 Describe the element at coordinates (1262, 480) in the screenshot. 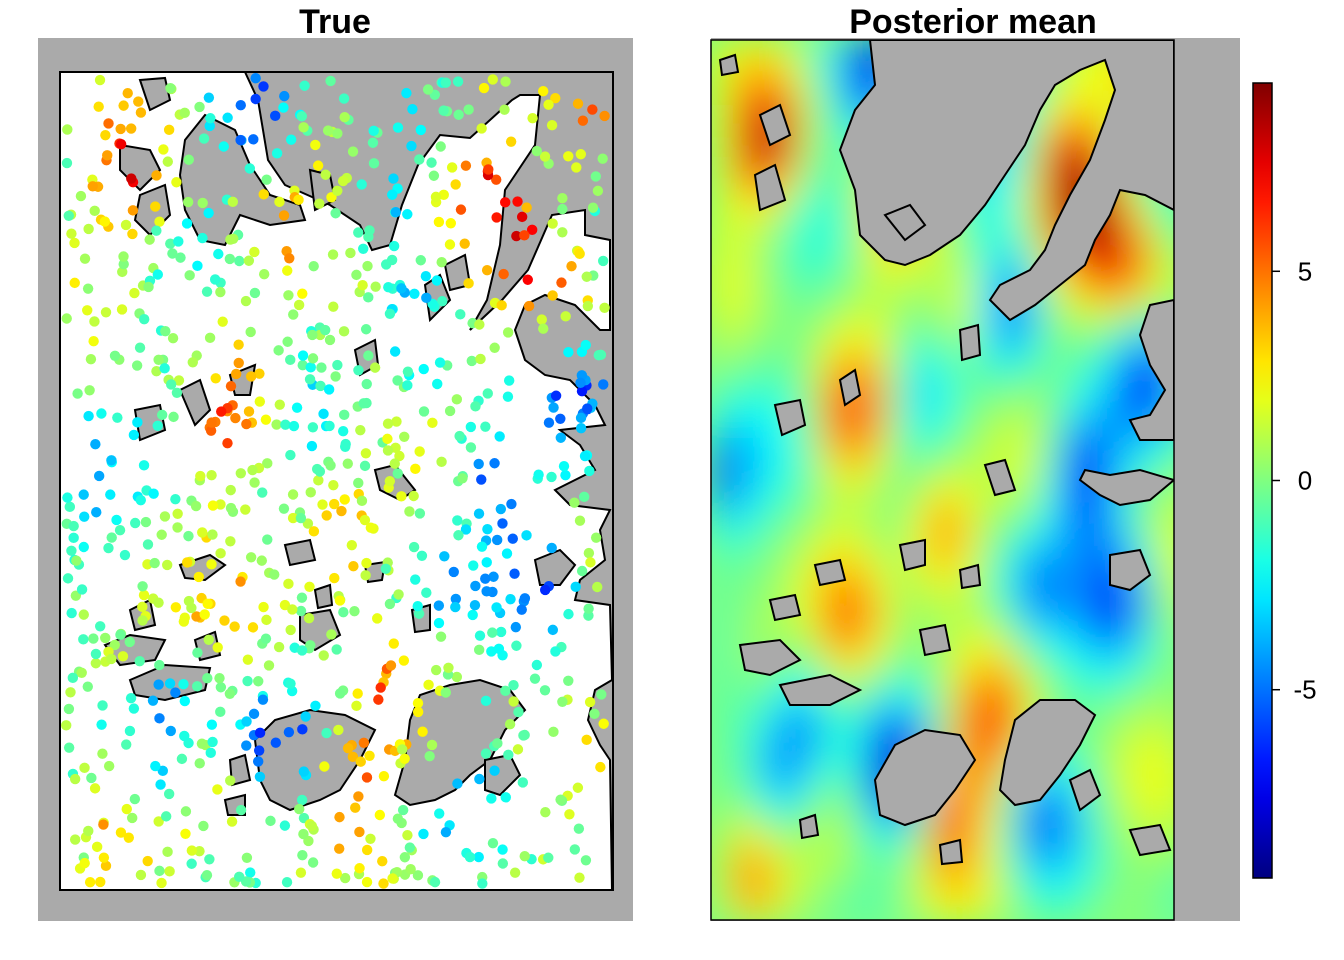

I see `colorbar-gradient` at that location.